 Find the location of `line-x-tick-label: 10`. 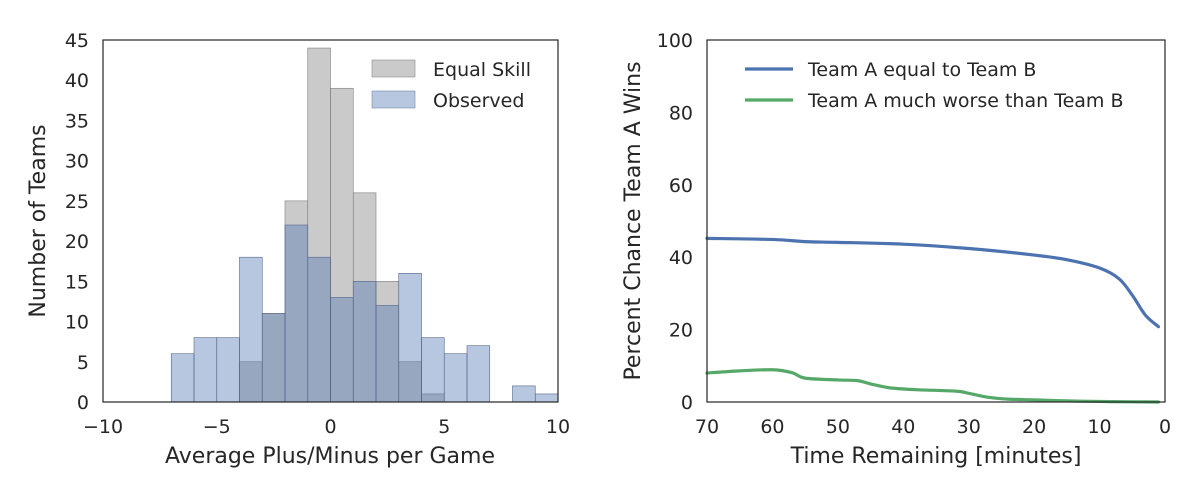

line-x-tick-label: 10 is located at coordinates (1099, 427).